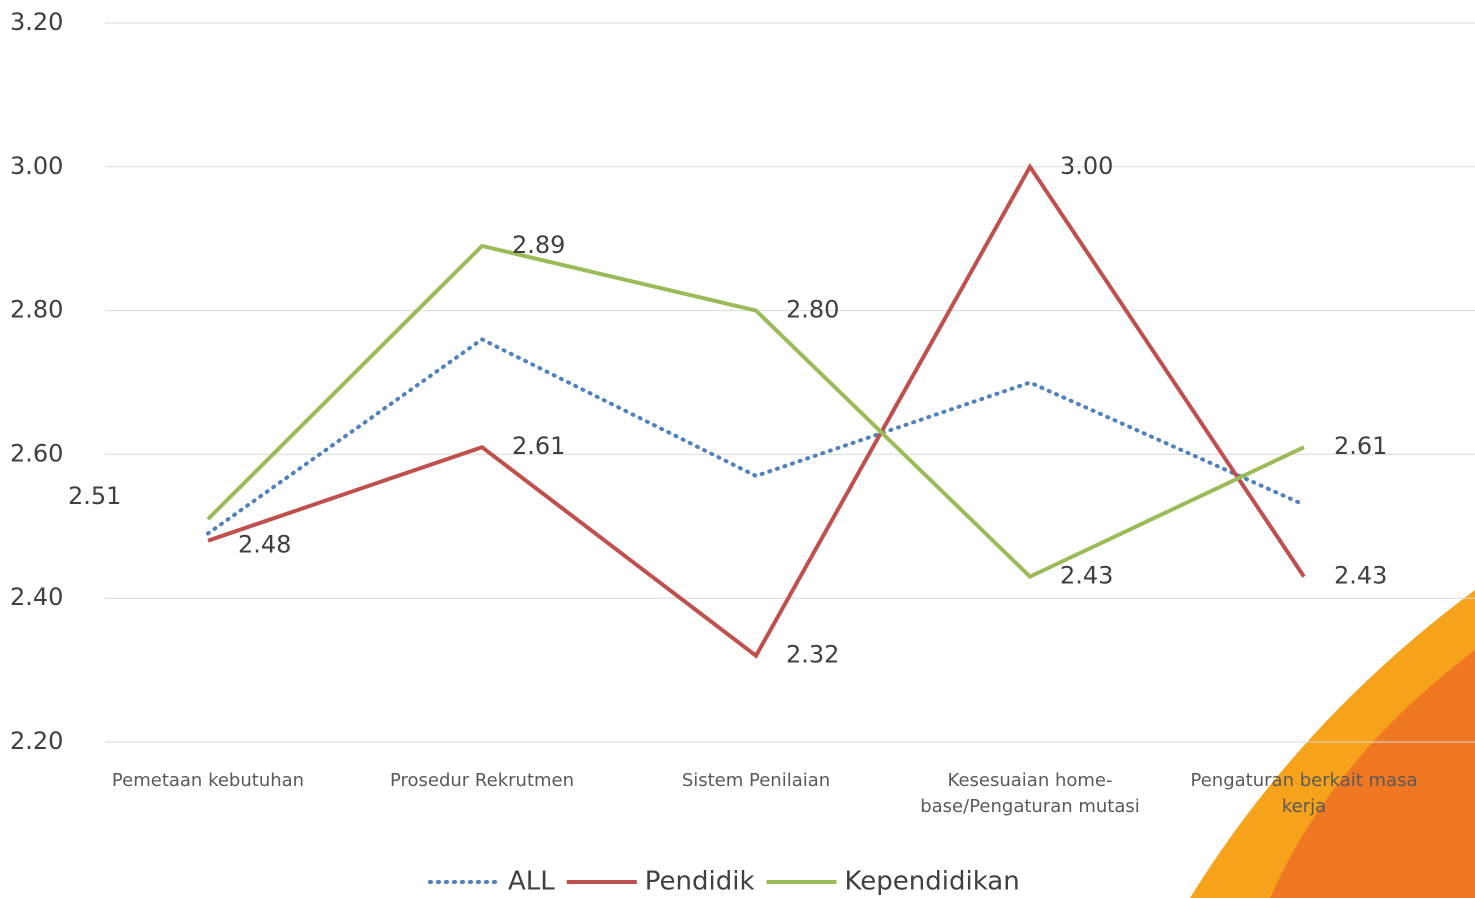  I want to click on x-tick-label: Prosedur Rekrutmen, so click(482, 780).